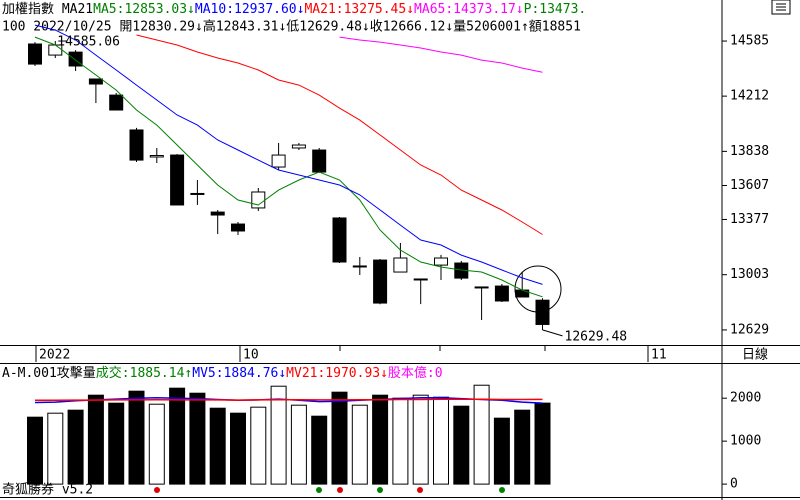  What do you see at coordinates (555, 9) in the screenshot?
I see `legend-item: P:13473.` at bounding box center [555, 9].